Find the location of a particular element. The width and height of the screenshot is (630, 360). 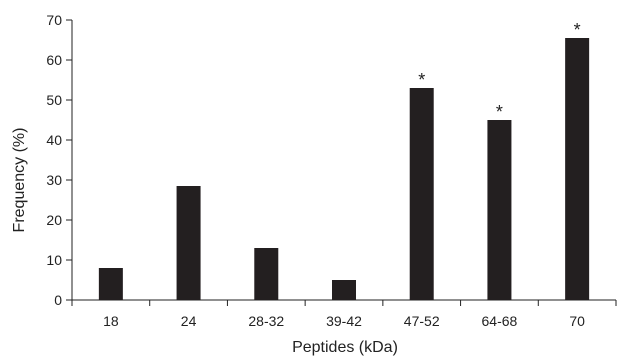

x-tick-label: 47-52 is located at coordinates (422, 321).